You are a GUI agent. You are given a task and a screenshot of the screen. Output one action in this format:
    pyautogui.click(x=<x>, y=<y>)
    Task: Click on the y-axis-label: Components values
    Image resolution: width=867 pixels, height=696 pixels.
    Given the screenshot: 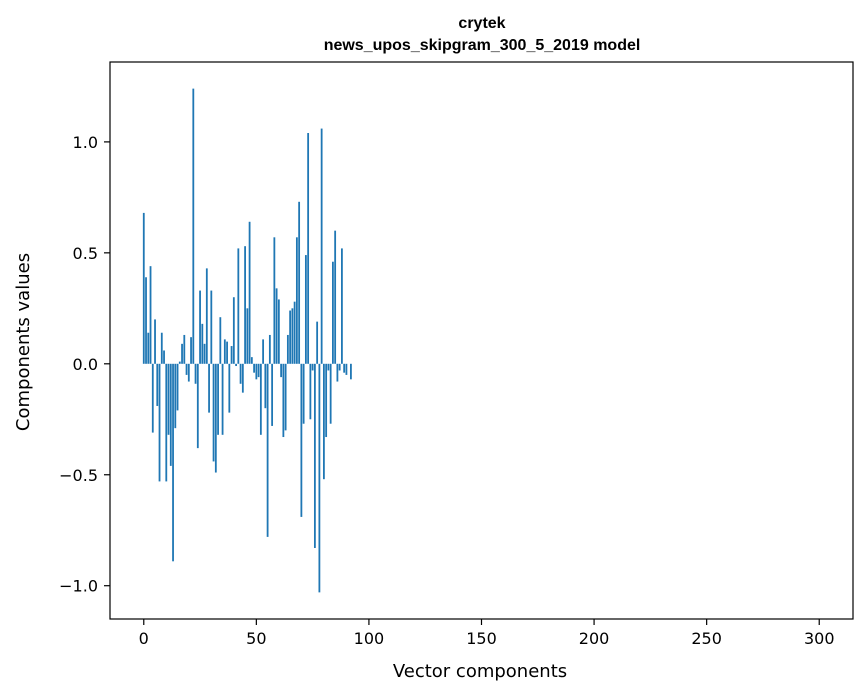 What is the action you would take?
    pyautogui.click(x=23, y=342)
    